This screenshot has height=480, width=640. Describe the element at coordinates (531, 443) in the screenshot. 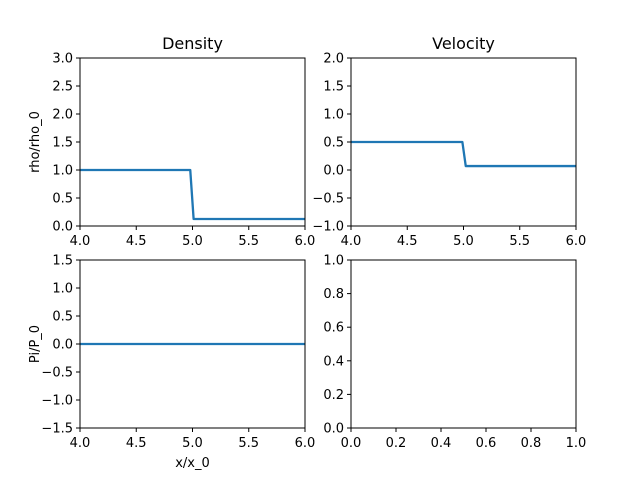

I see `x-tick-label: 0.8` at that location.